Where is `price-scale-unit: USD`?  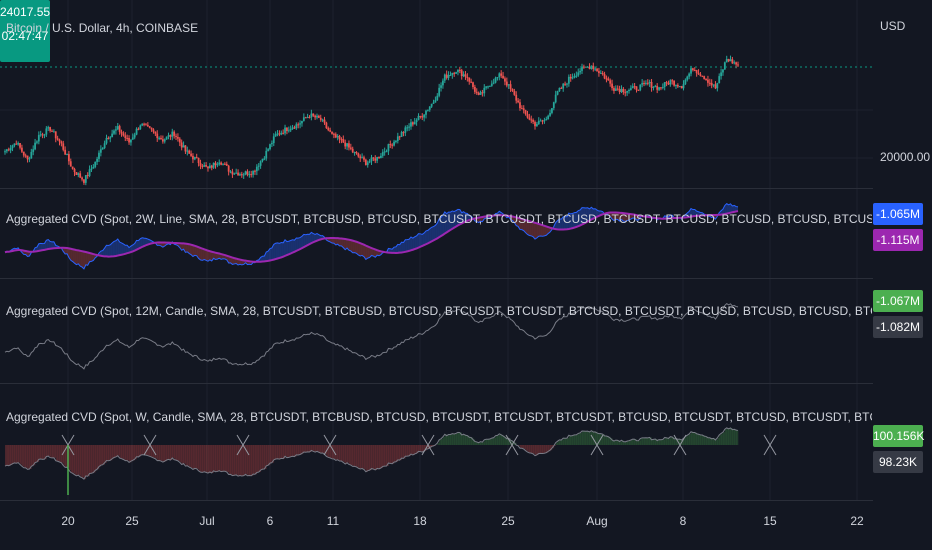
price-scale-unit: USD is located at coordinates (893, 26).